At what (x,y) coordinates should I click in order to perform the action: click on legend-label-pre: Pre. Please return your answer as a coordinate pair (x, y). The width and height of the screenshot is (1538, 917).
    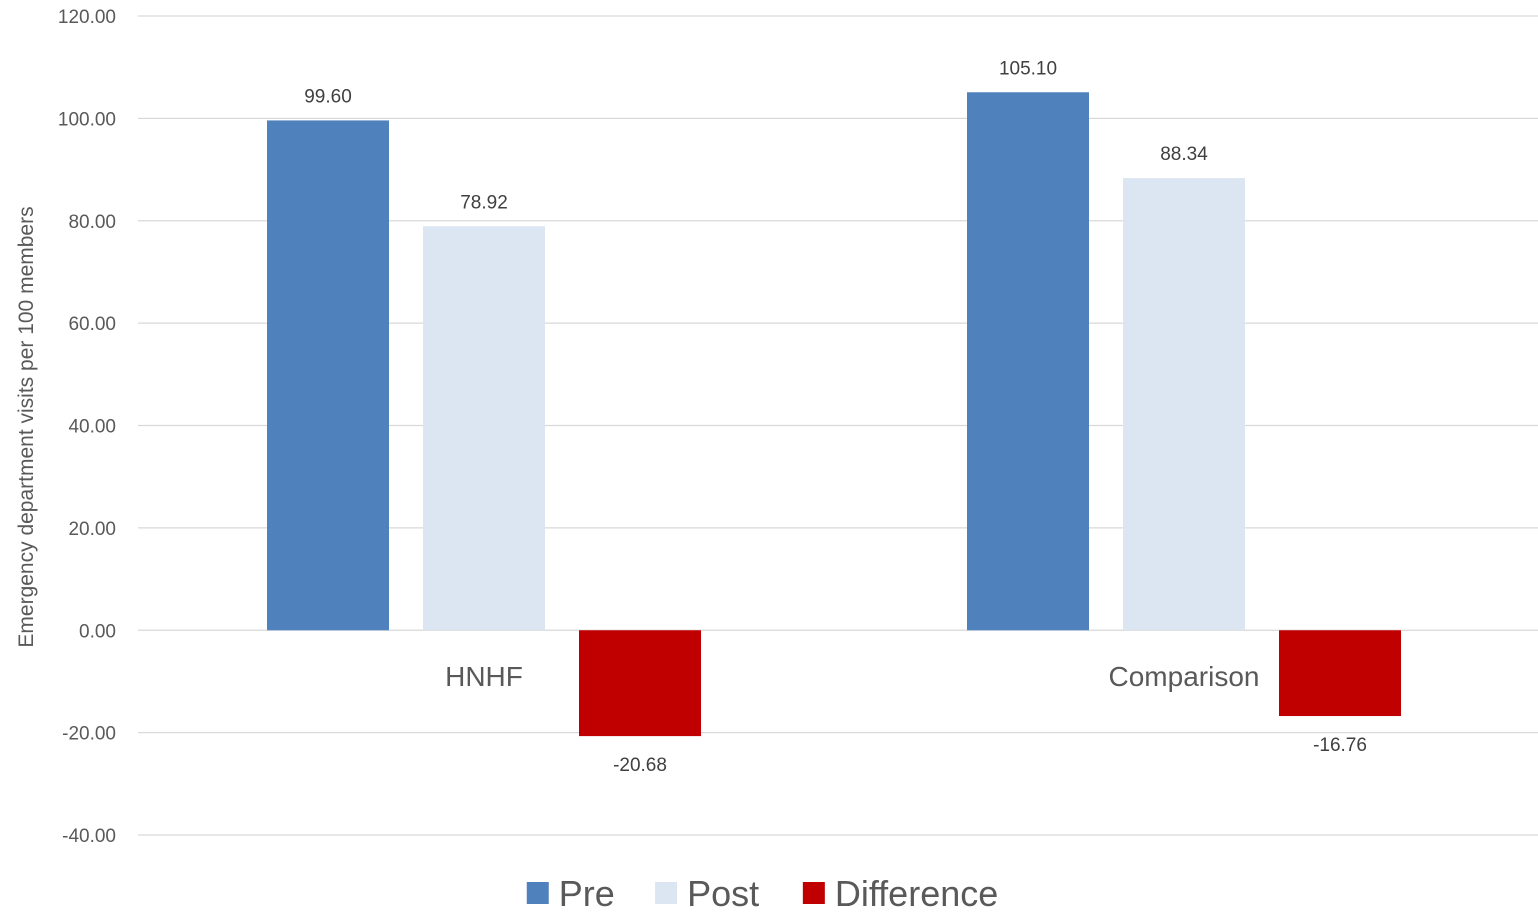
    Looking at the image, I should click on (587, 892).